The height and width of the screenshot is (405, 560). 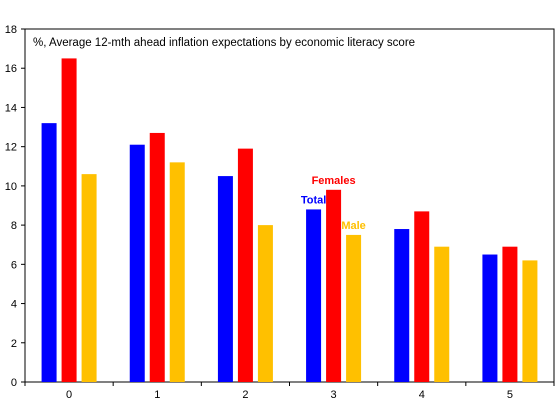 What do you see at coordinates (11, 148) in the screenshot?
I see `y-tick-label: 12` at bounding box center [11, 148].